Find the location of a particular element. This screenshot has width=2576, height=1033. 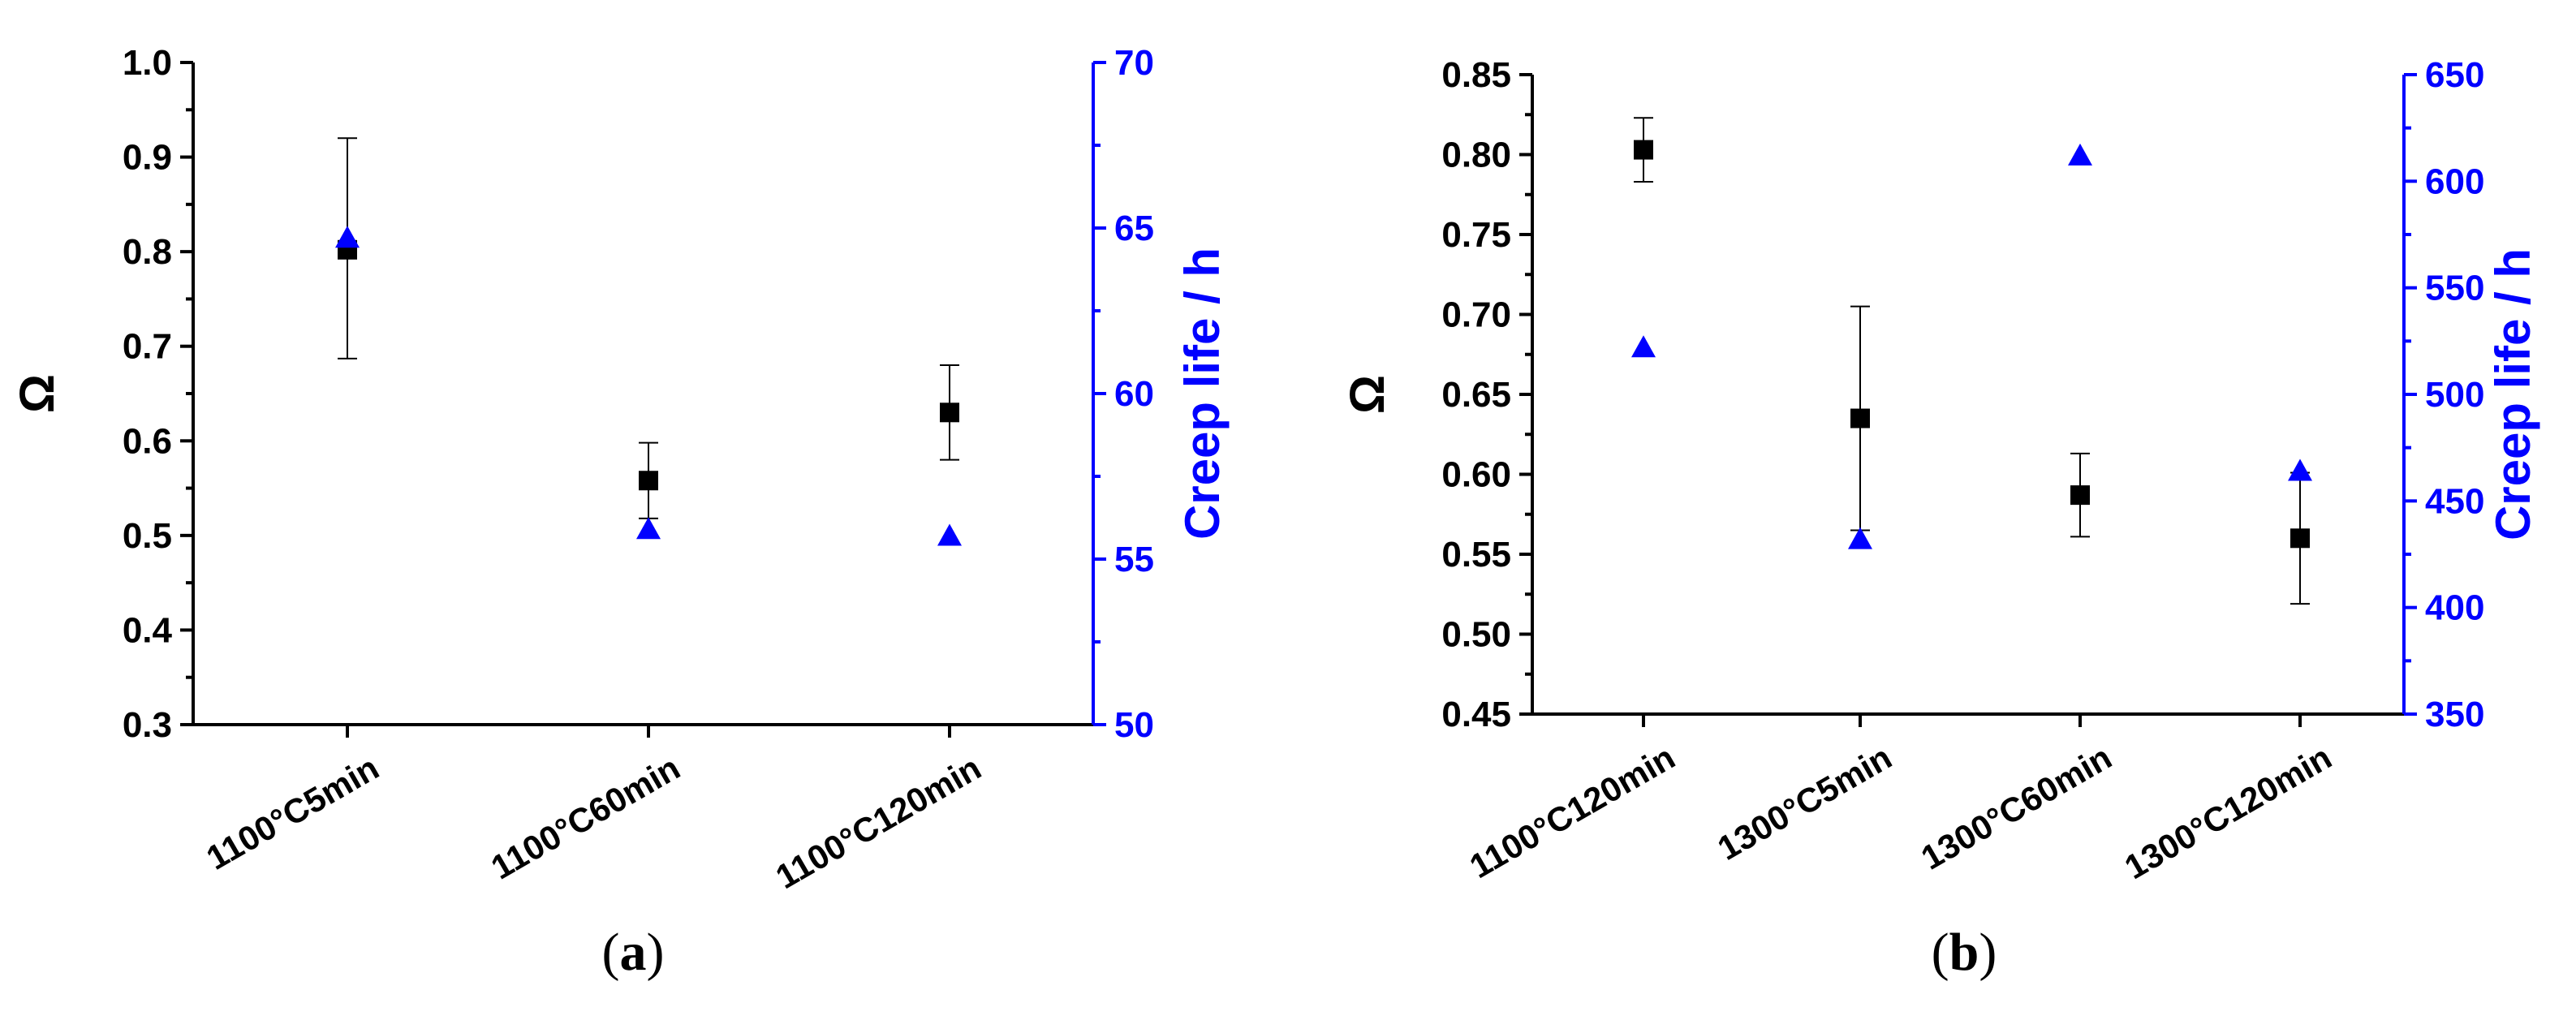

right-tick-label: 50 is located at coordinates (1134, 725).